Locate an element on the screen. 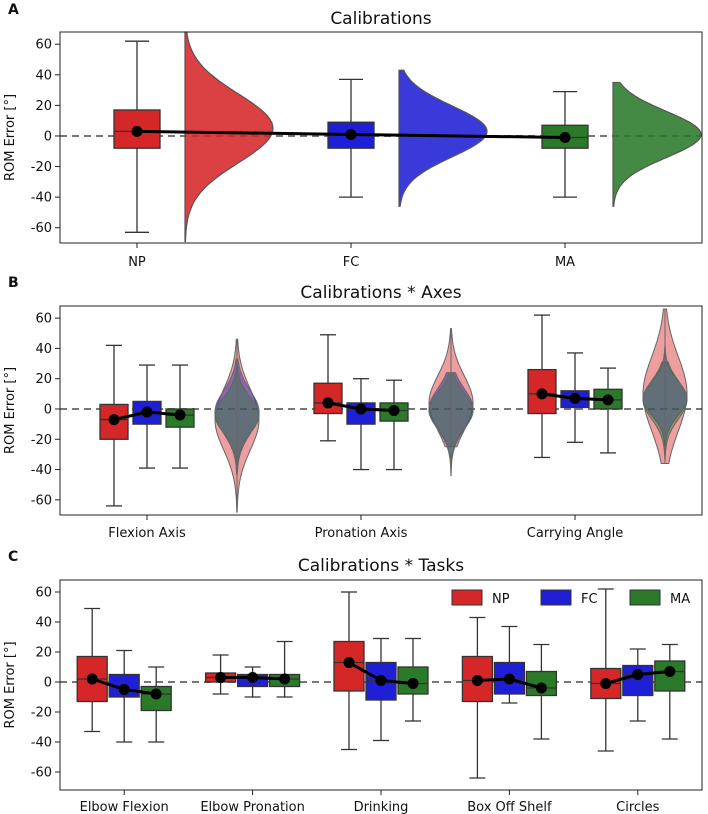 This screenshot has width=708, height=814. x-tick-label: Flexion Axis is located at coordinates (147, 533).